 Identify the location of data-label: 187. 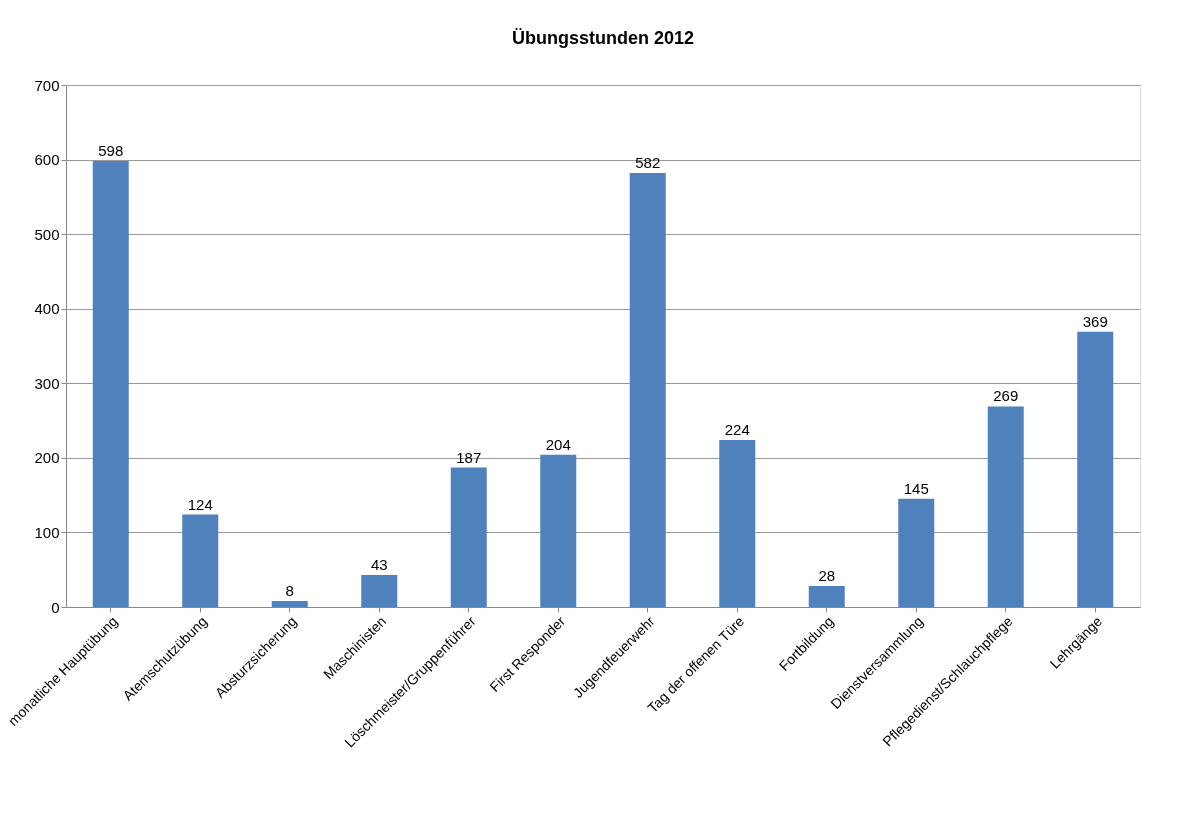
(469, 457).